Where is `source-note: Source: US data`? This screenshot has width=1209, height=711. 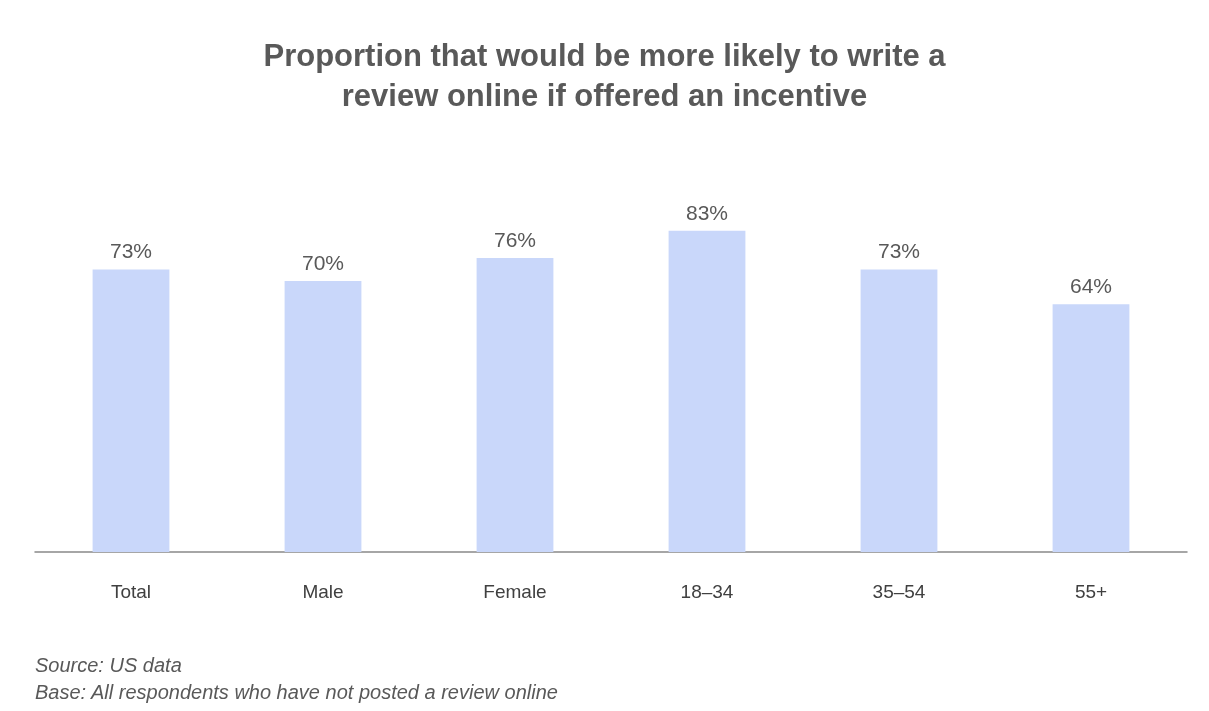
source-note: Source: US data is located at coordinates (109, 665).